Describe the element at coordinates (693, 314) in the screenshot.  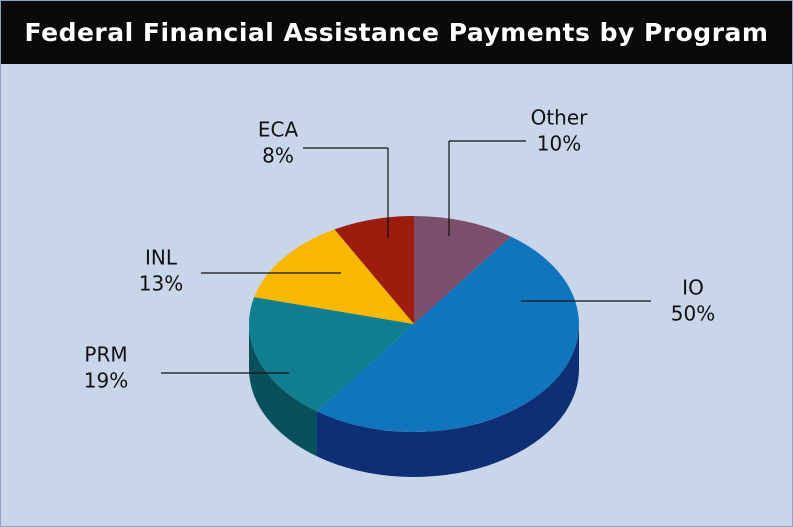
I see `slice-value-label: 50%` at that location.